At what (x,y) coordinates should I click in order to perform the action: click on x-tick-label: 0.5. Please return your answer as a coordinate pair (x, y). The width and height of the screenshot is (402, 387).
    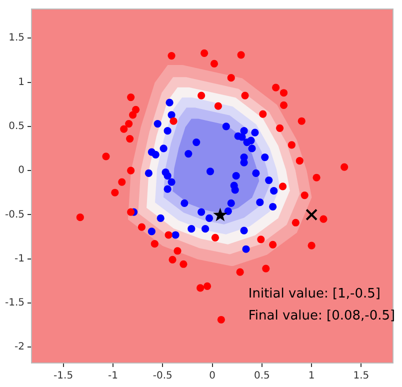
    Looking at the image, I should click on (262, 376).